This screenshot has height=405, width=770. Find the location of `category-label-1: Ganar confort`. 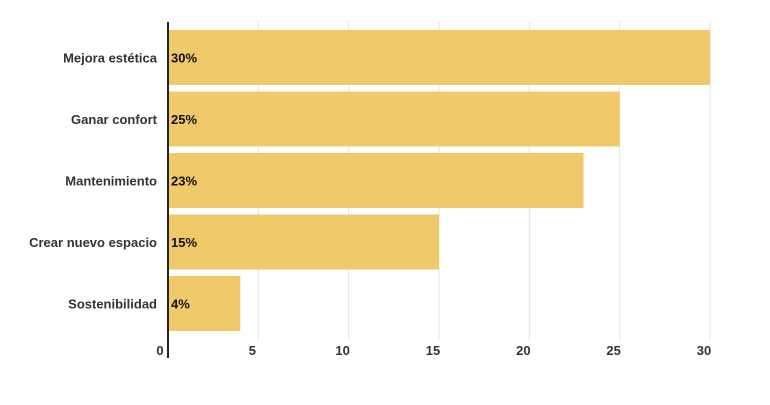

category-label-1: Ganar confort is located at coordinates (114, 119).